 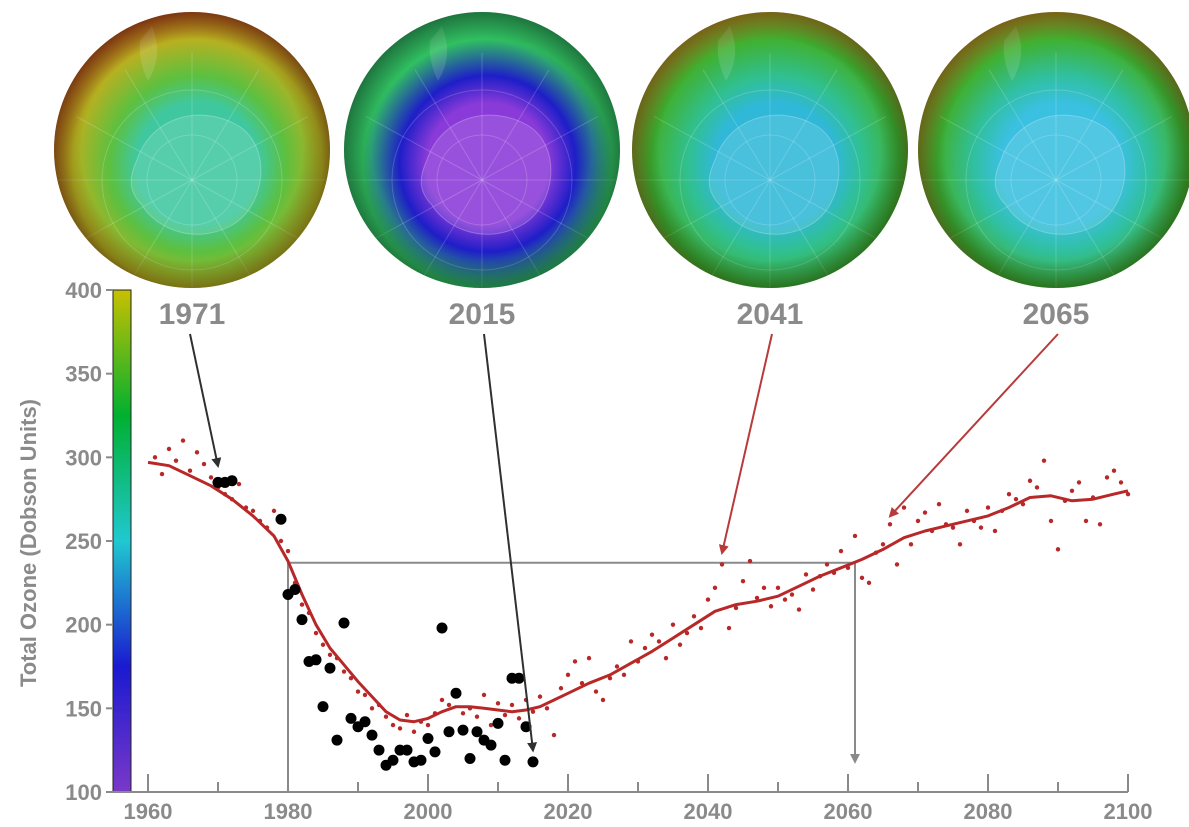 I want to click on x-tick-label: 2100, so click(x=1128, y=811).